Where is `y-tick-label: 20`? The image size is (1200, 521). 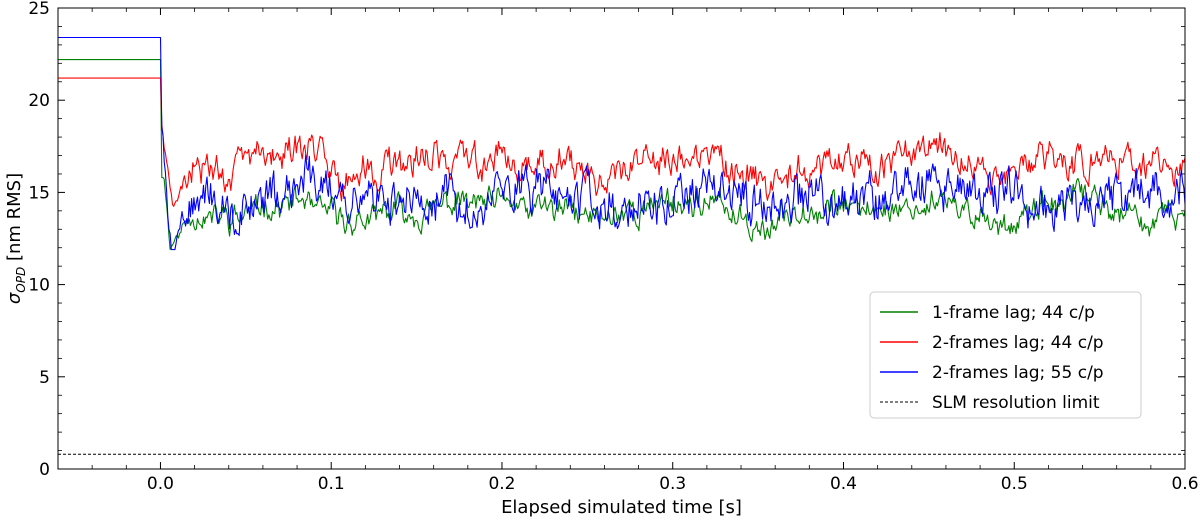
y-tick-label: 20 is located at coordinates (39, 101).